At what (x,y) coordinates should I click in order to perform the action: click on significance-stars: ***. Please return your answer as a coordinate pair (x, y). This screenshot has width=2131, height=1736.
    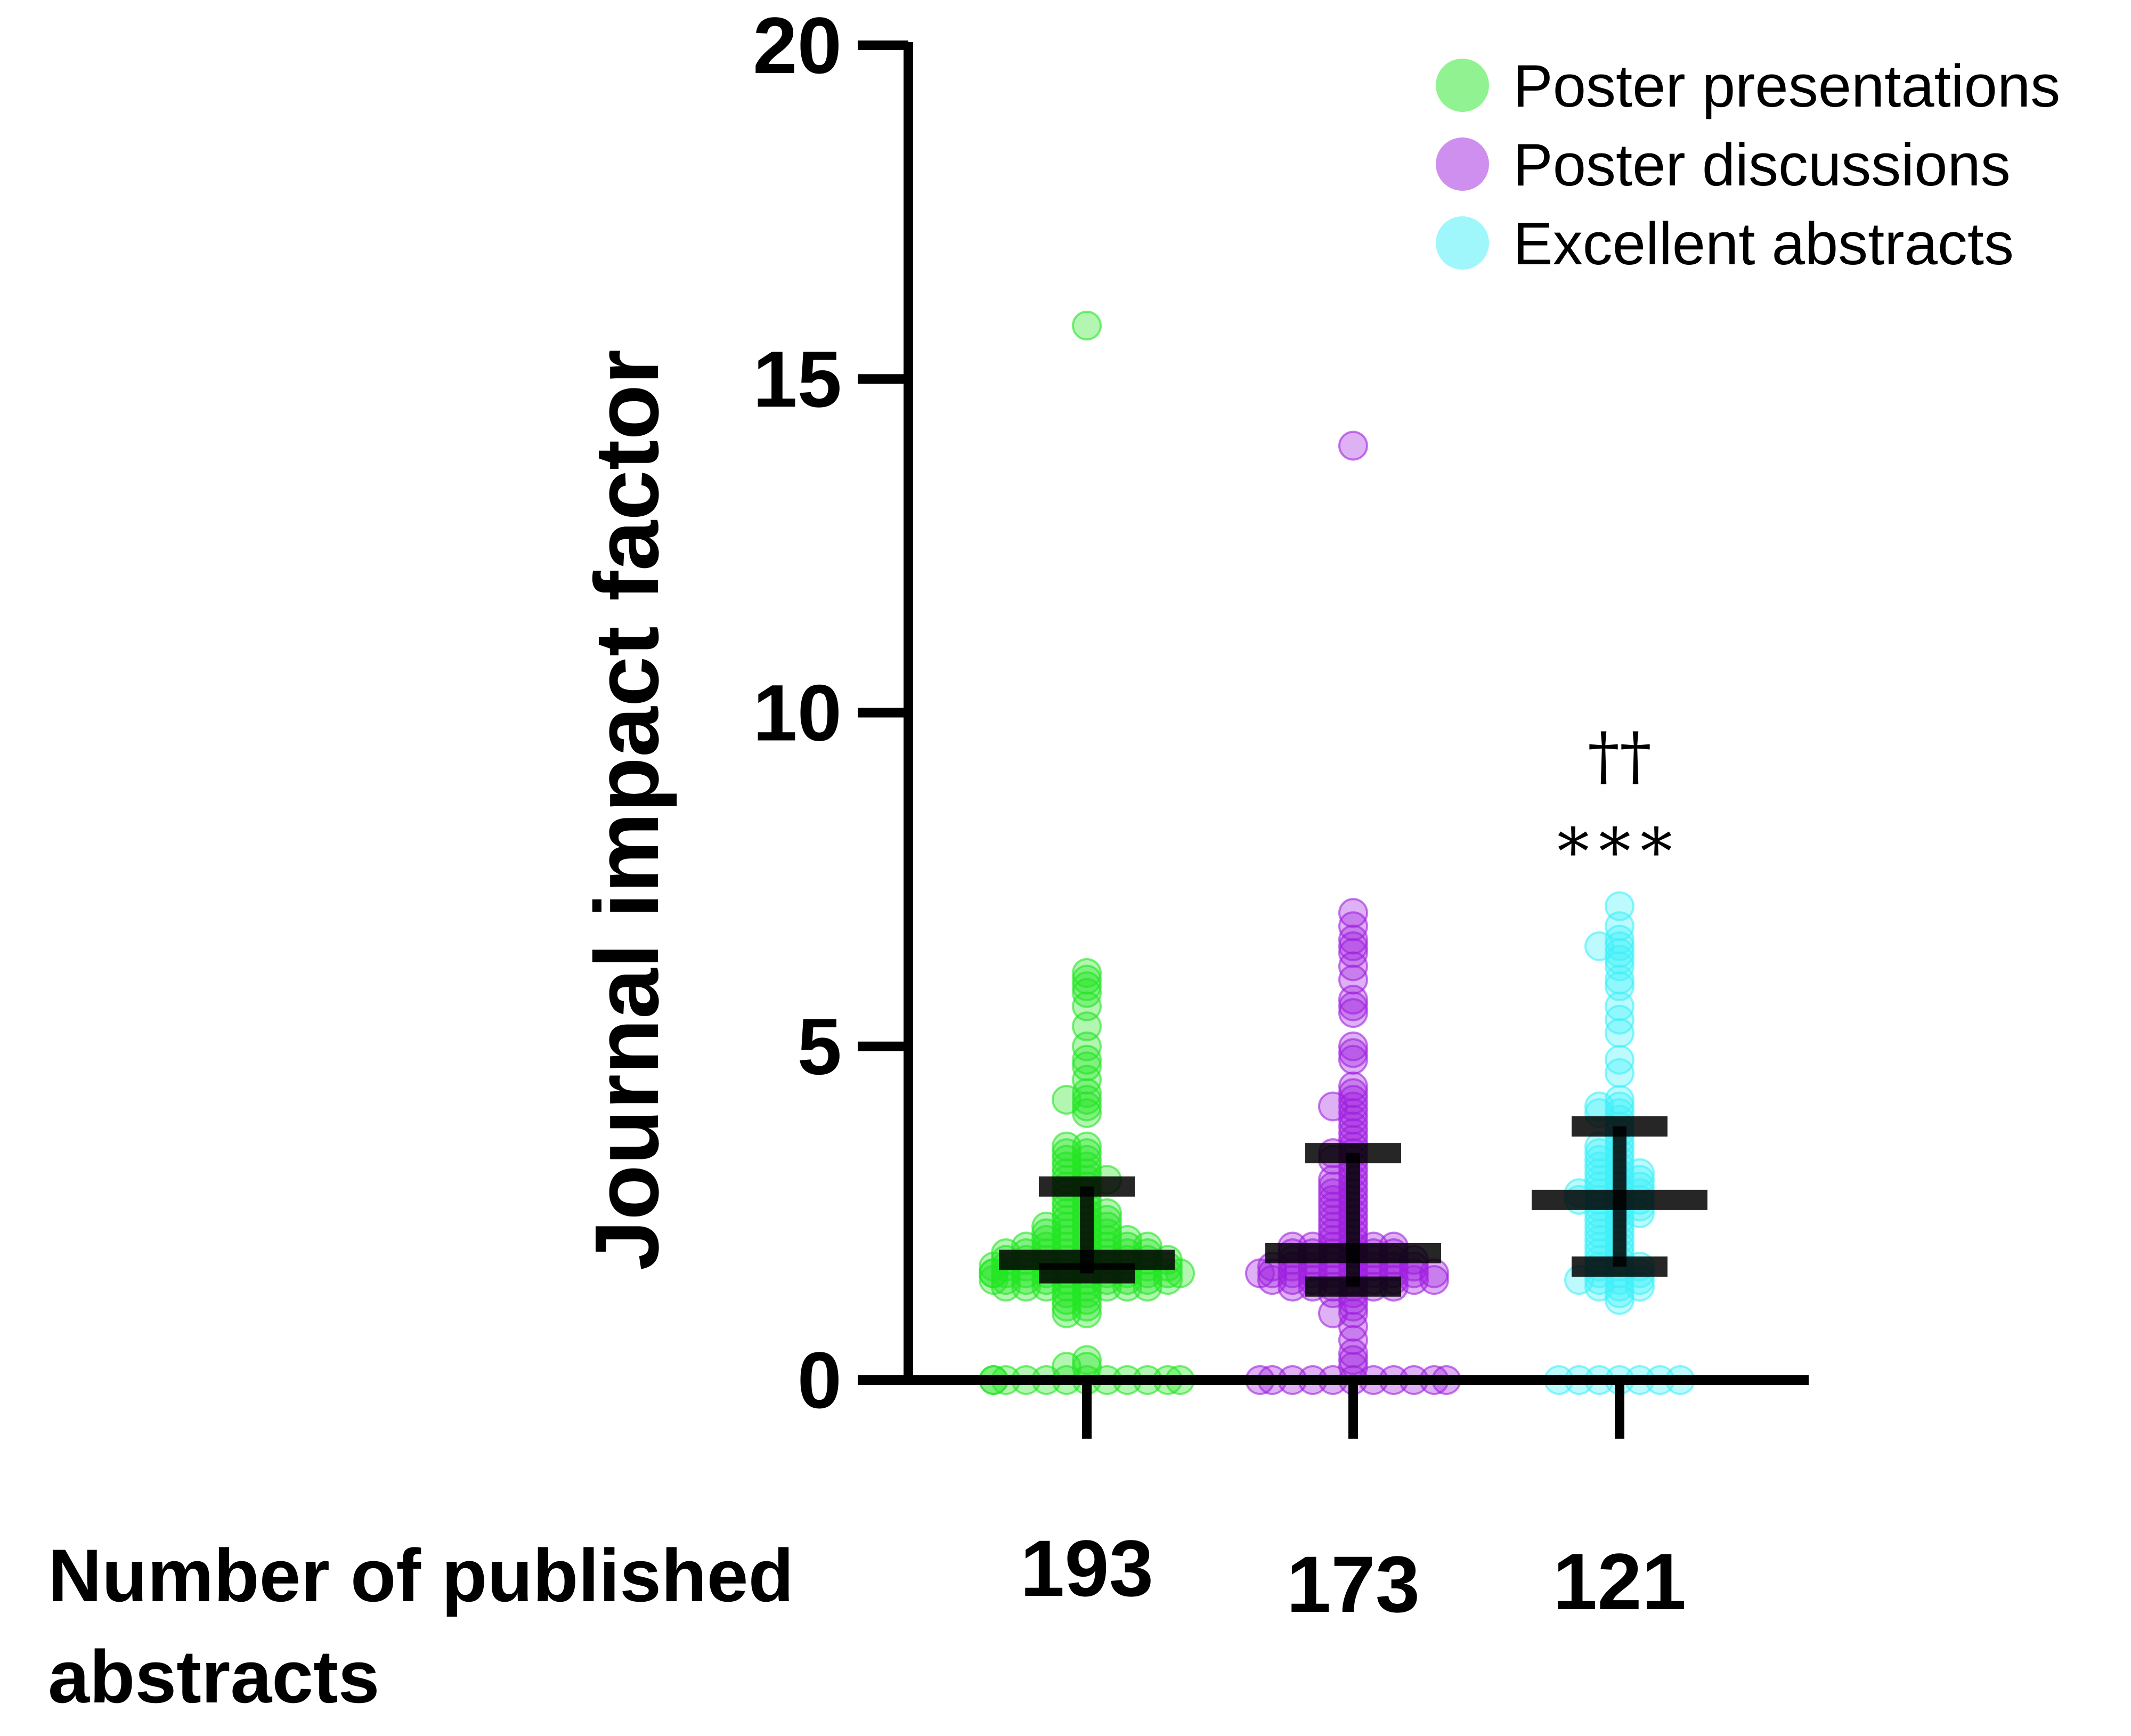
    Looking at the image, I should click on (1619, 852).